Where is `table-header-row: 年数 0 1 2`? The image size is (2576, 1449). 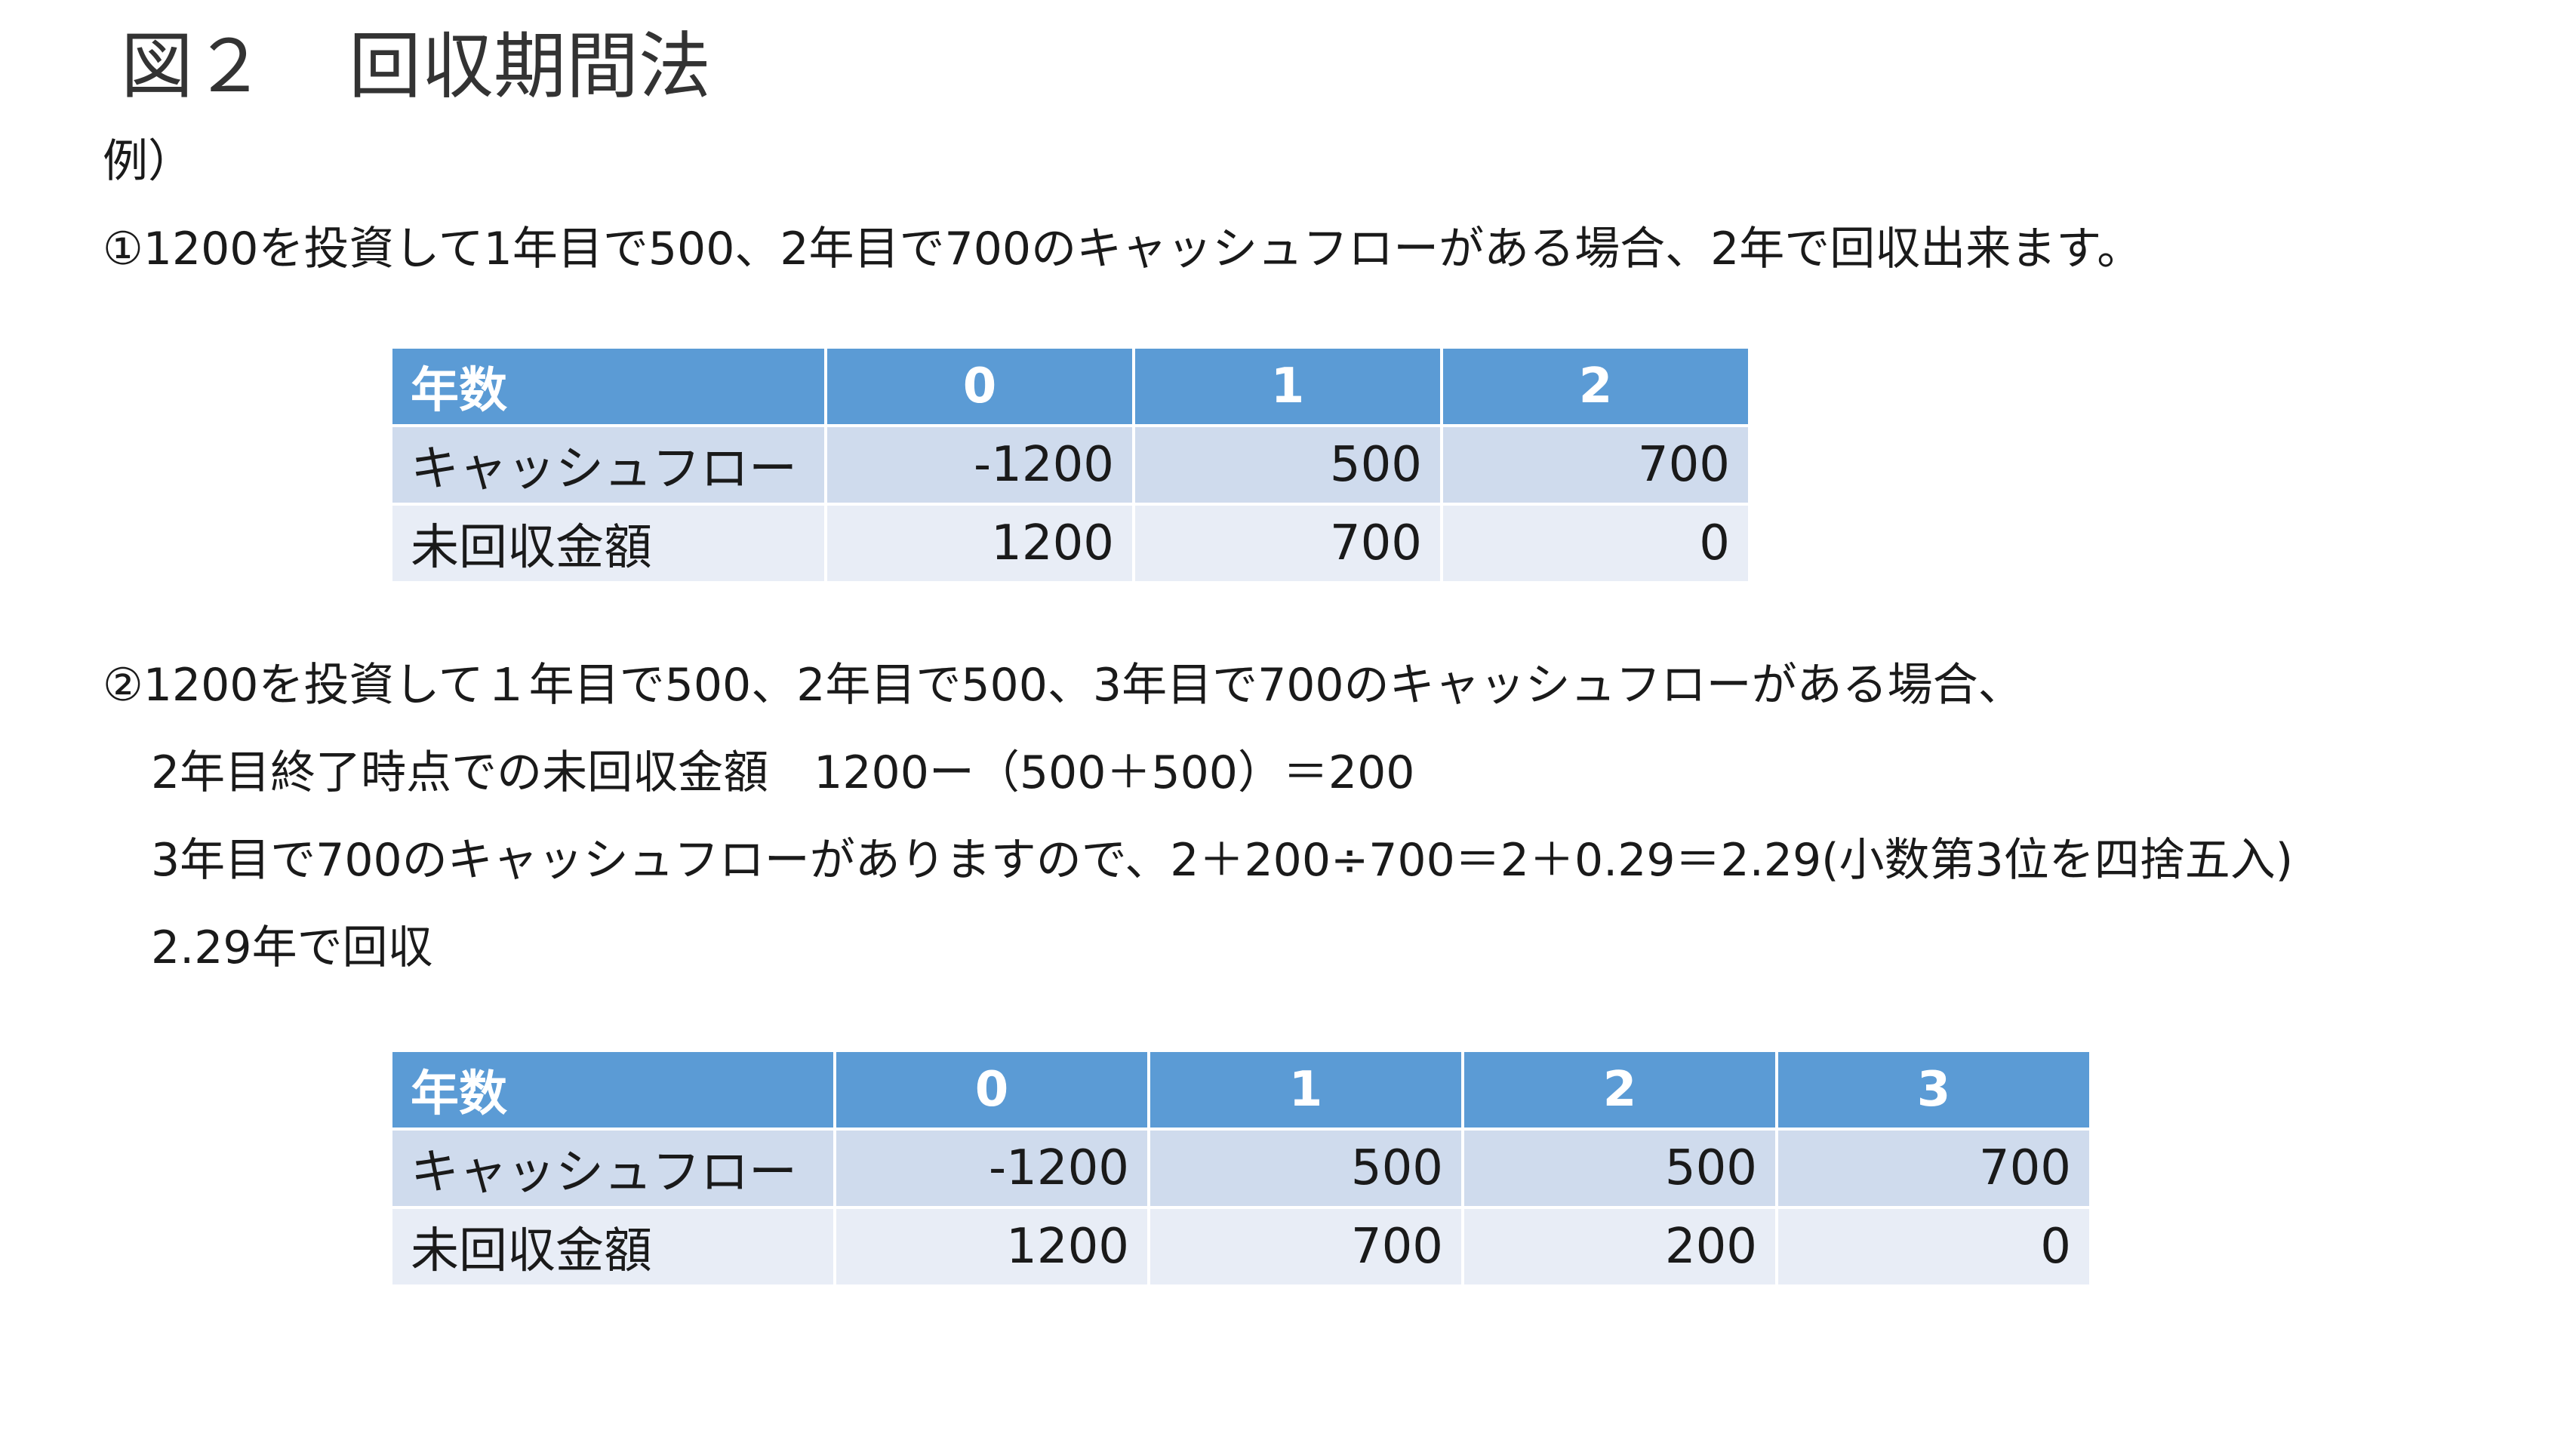
table-header-row: 年数 0 1 2 is located at coordinates (1070, 386).